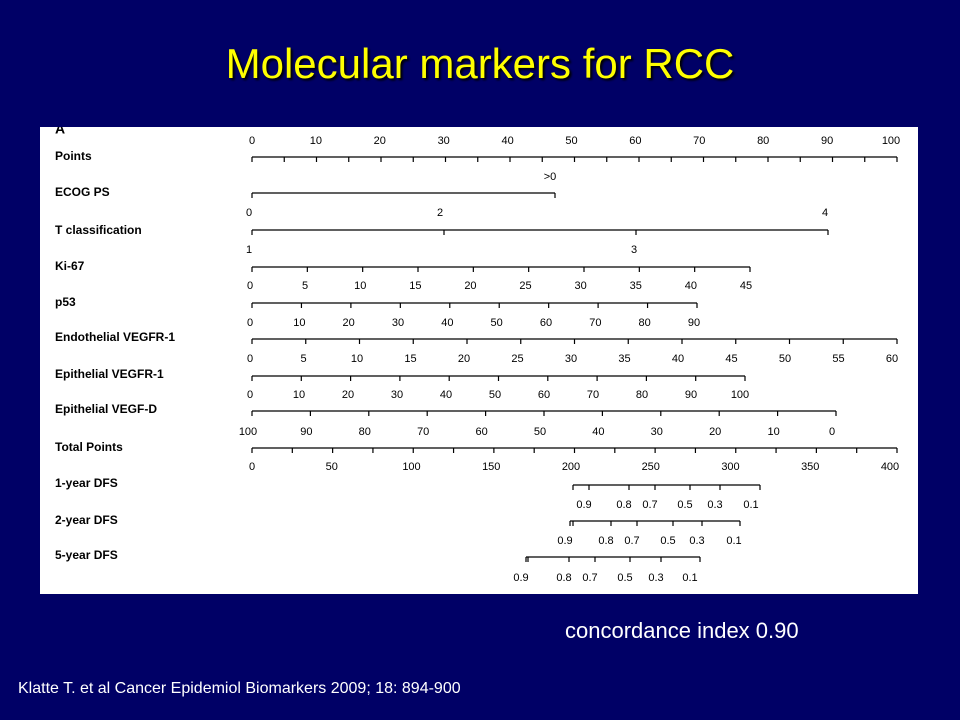 The width and height of the screenshot is (960, 720). What do you see at coordinates (491, 467) in the screenshot?
I see `scale-label: 150` at bounding box center [491, 467].